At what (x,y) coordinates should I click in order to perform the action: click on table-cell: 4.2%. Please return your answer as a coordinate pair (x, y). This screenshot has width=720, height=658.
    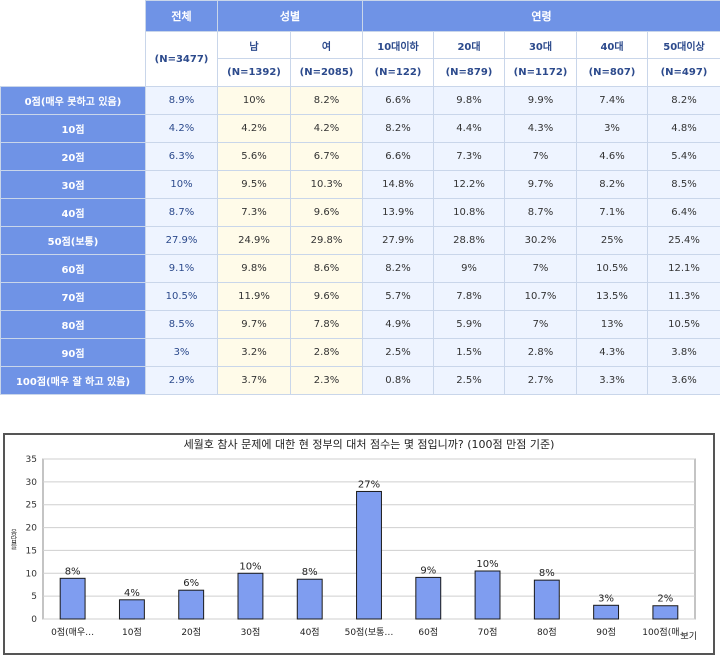
    Looking at the image, I should click on (326, 128).